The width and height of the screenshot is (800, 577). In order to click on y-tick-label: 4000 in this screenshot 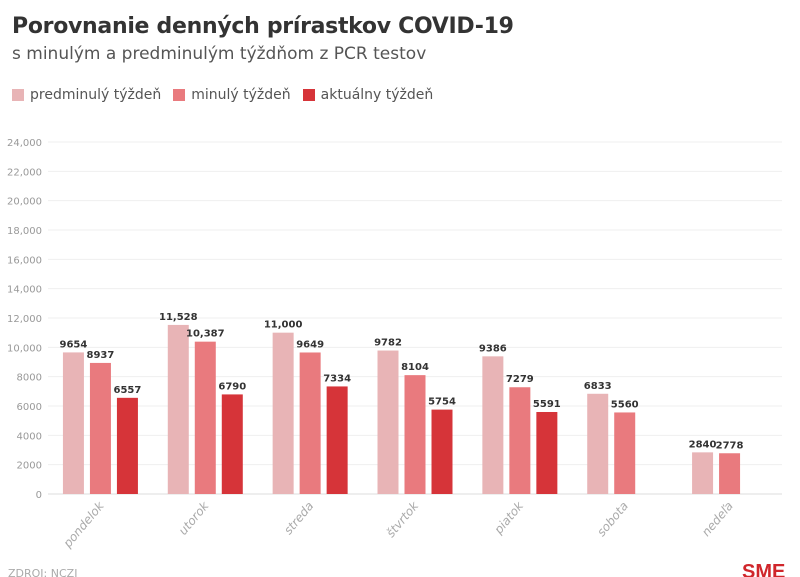, I will do `click(29, 436)`.